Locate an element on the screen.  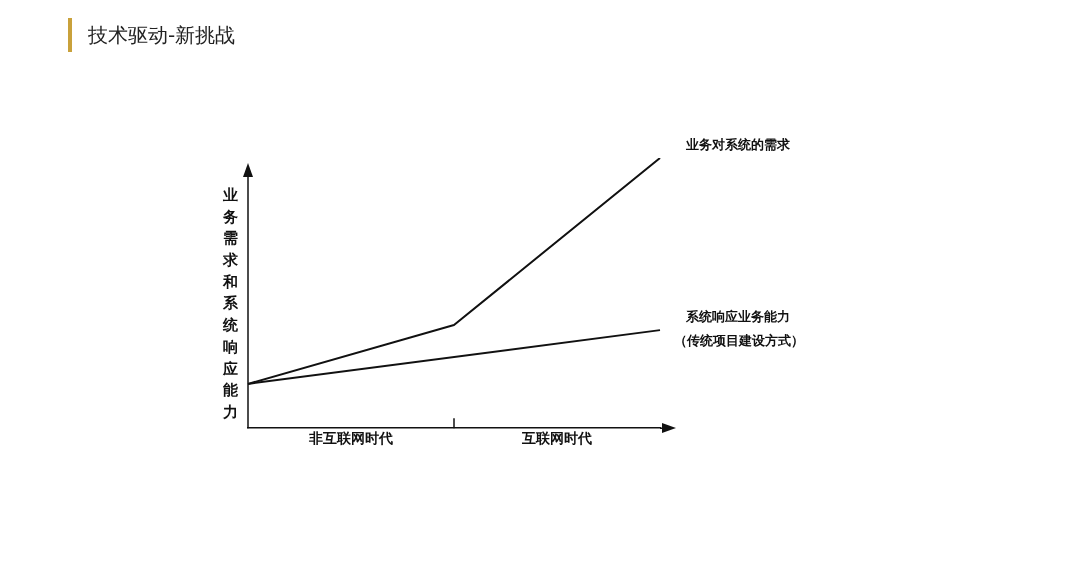
x-tick-label: 互联网时代 is located at coordinates (556, 438).